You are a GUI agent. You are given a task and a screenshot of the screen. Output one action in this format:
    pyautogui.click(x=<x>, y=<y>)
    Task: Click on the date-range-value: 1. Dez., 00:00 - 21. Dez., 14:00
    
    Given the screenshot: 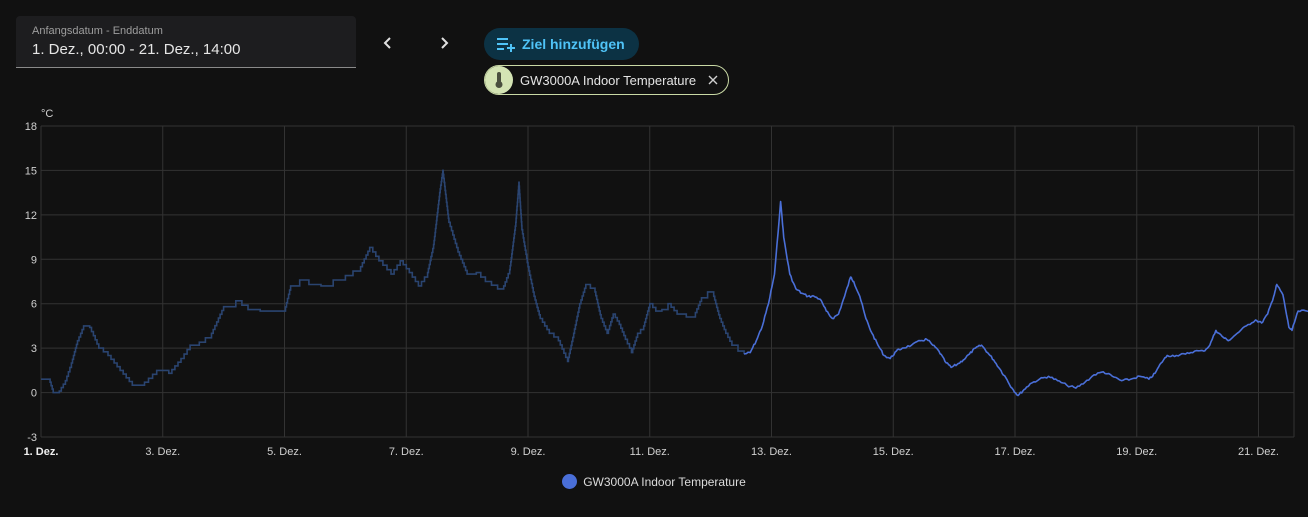 What is the action you would take?
    pyautogui.click(x=136, y=49)
    